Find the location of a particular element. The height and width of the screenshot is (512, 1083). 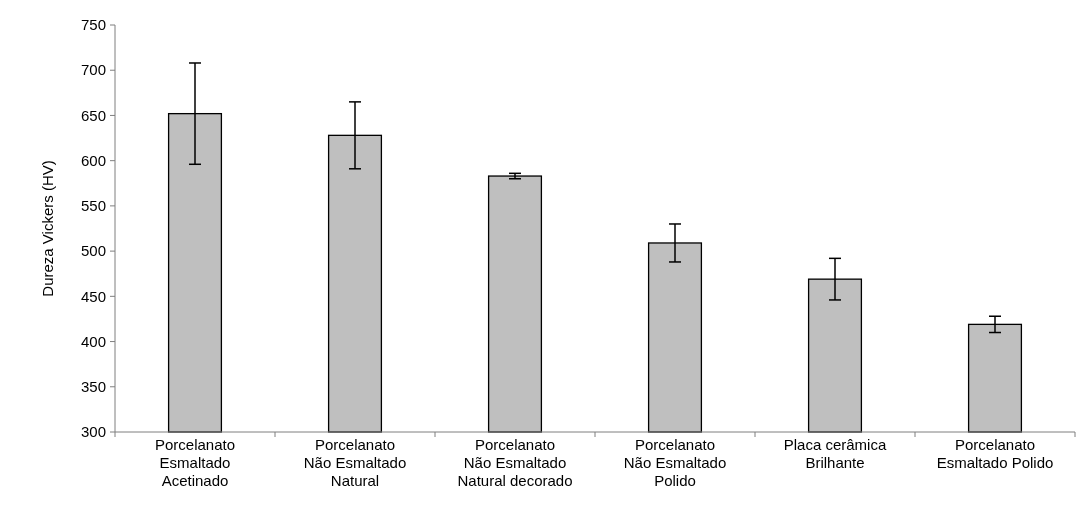

y-tick-label: 750 is located at coordinates (93, 25).